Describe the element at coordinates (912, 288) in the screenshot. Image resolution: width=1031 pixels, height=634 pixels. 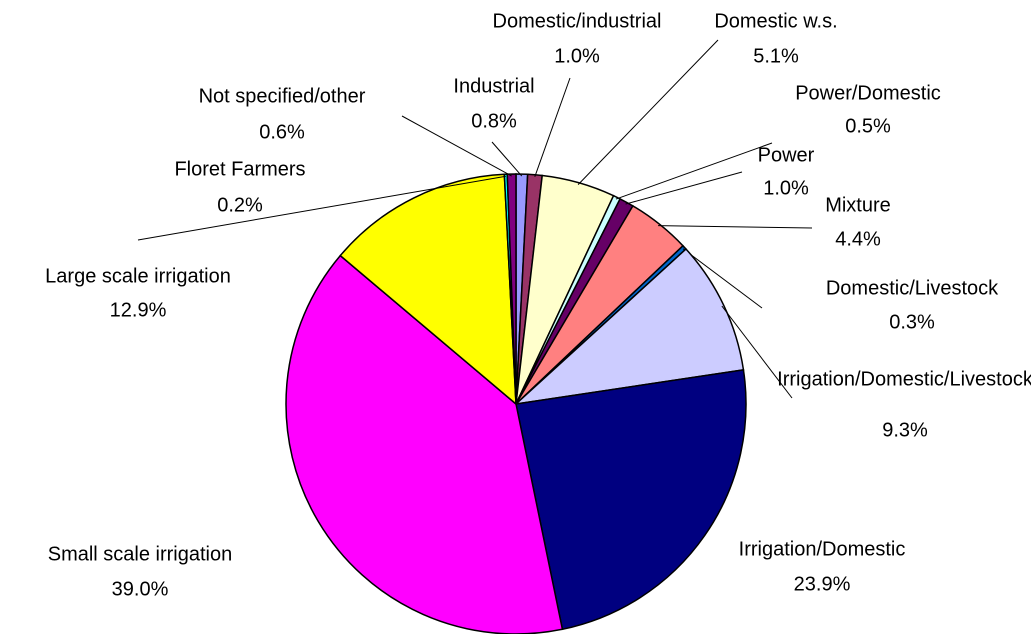
I see `slice-label: Domestic/Livestock` at that location.